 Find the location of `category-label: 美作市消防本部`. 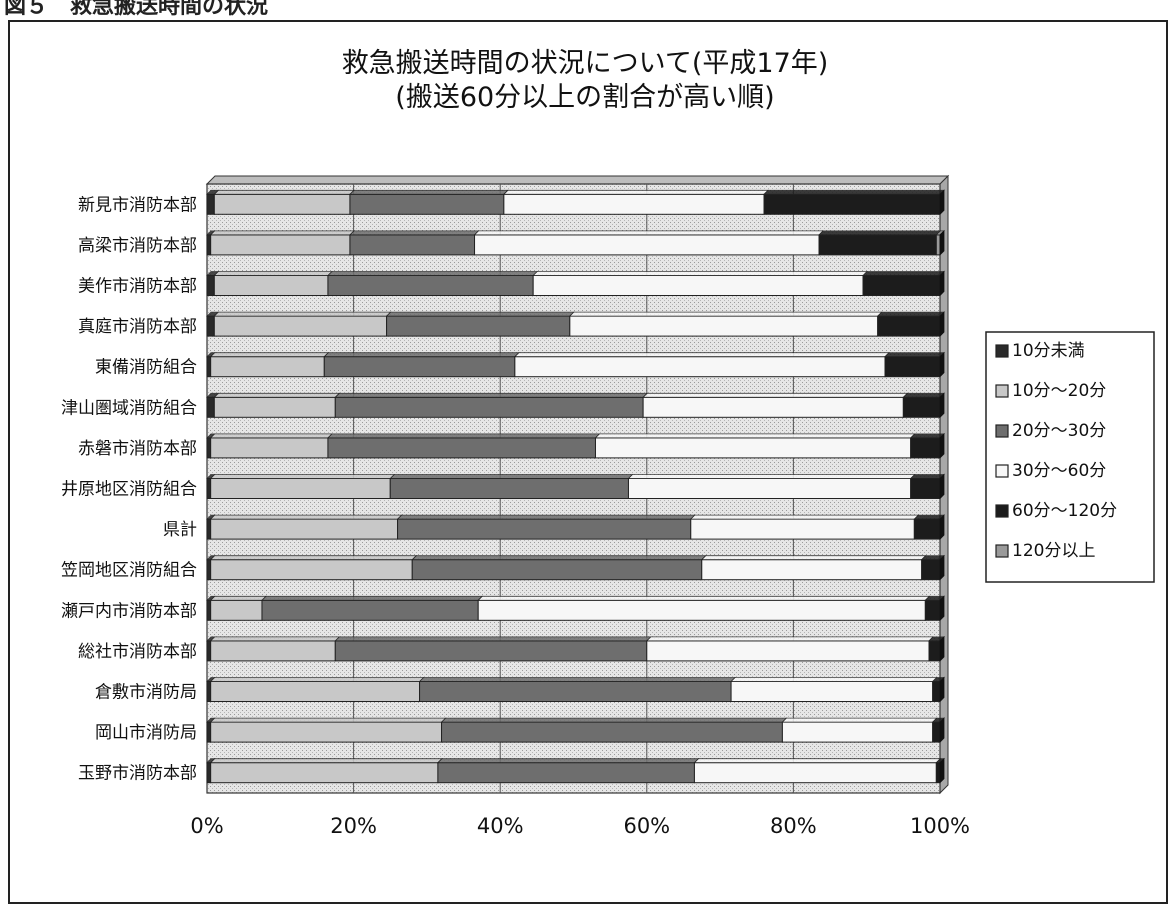

category-label: 美作市消防本部 is located at coordinates (137, 287).